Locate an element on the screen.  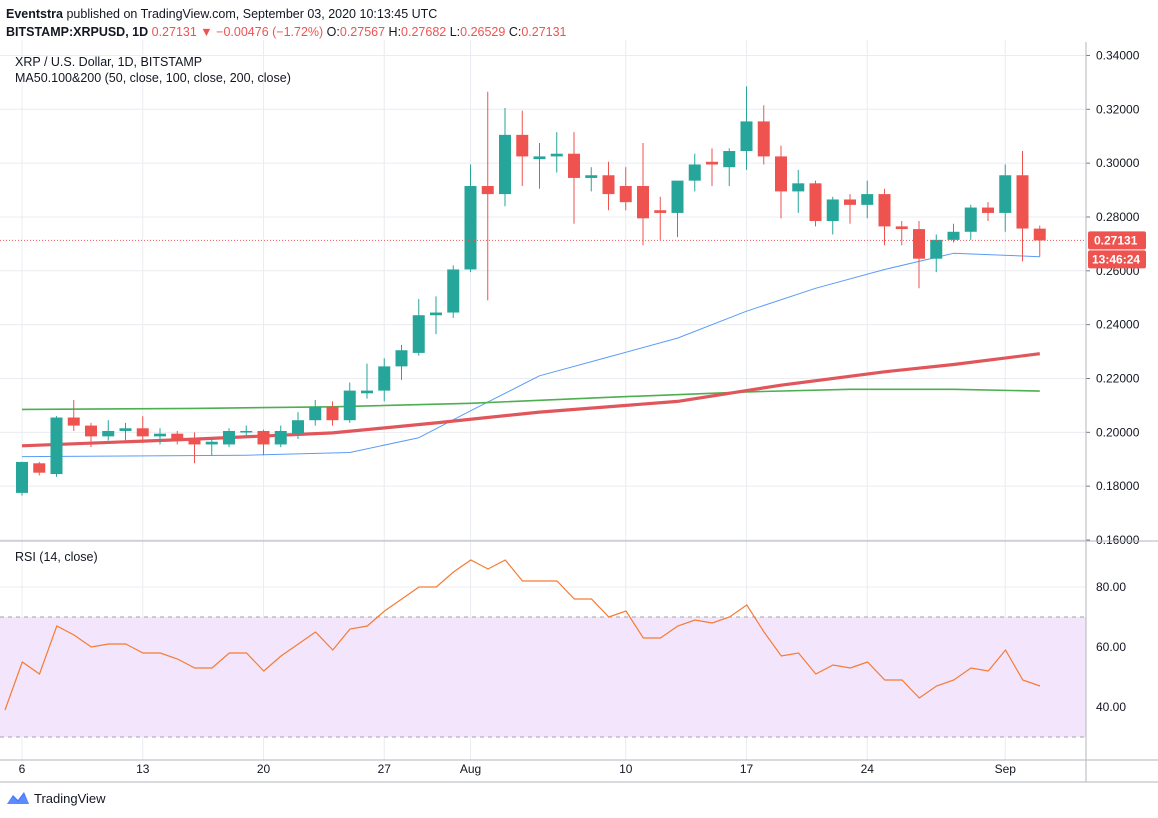
rsi-y-tick-label: 80.00 is located at coordinates (1111, 587).